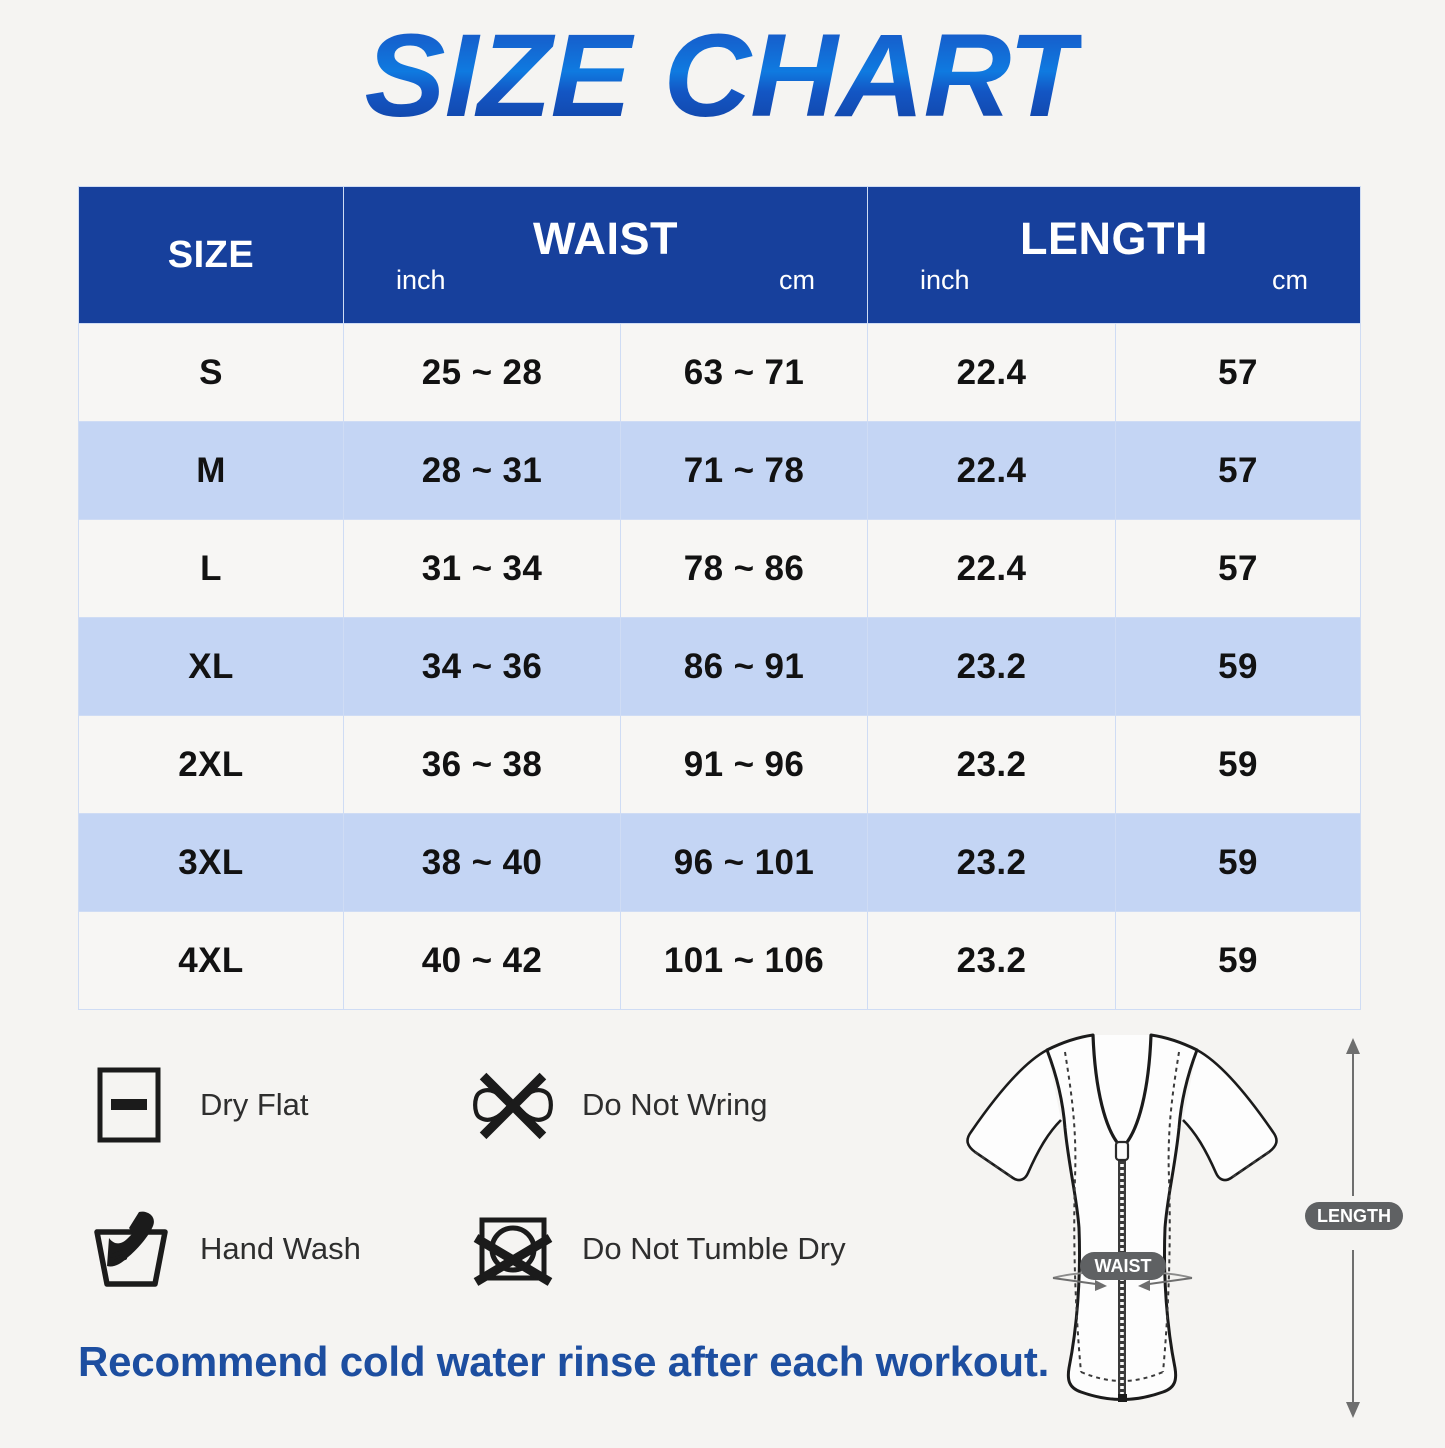  I want to click on length-label: LENGTH, so click(1354, 1216).